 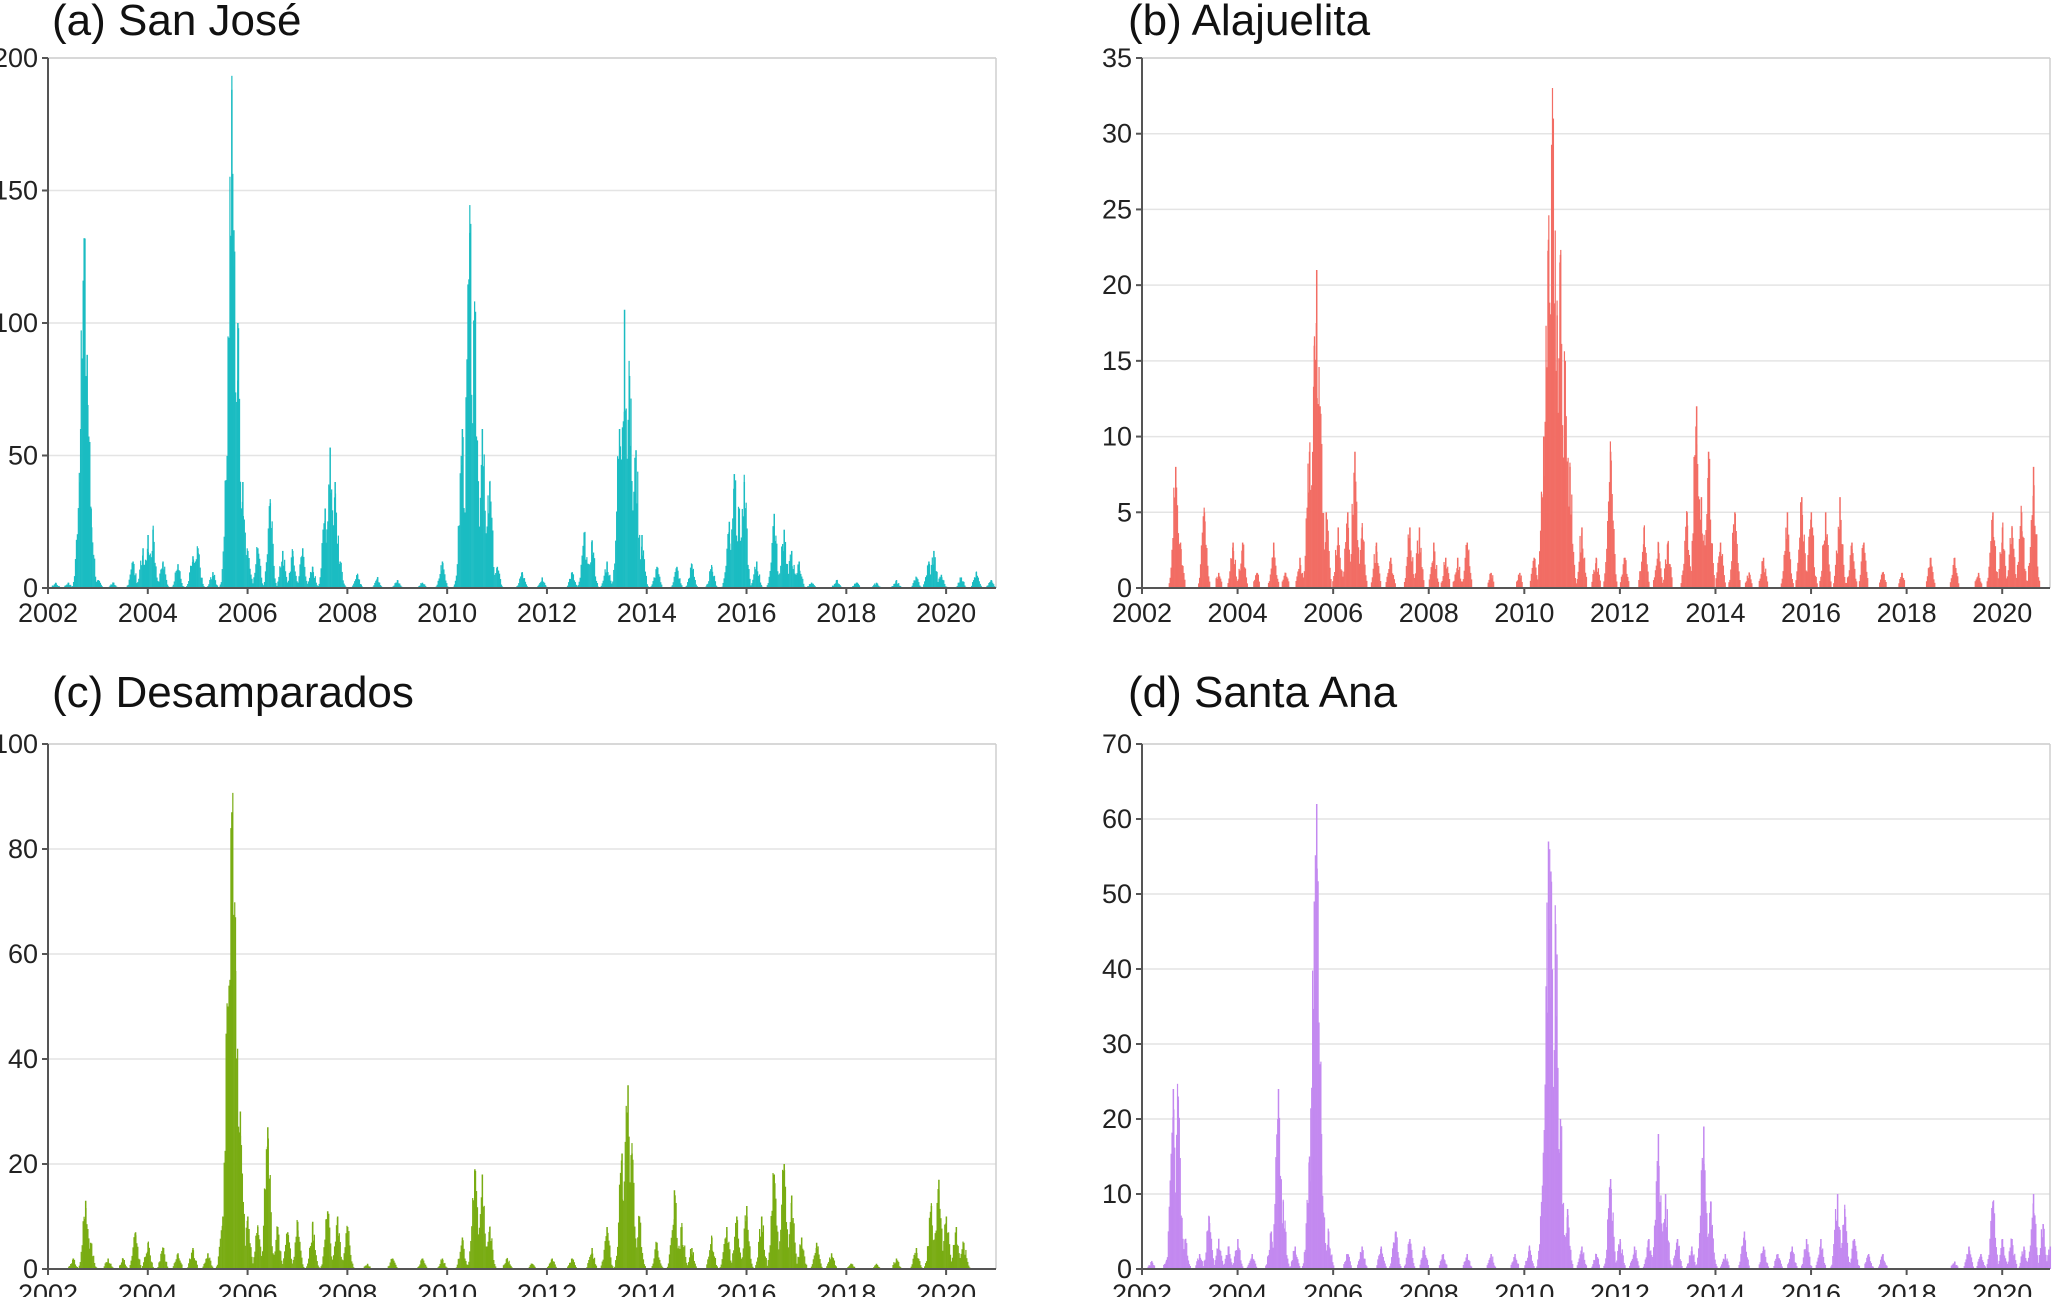 What do you see at coordinates (1117, 1119) in the screenshot?
I see `y-tick-label: 20` at bounding box center [1117, 1119].